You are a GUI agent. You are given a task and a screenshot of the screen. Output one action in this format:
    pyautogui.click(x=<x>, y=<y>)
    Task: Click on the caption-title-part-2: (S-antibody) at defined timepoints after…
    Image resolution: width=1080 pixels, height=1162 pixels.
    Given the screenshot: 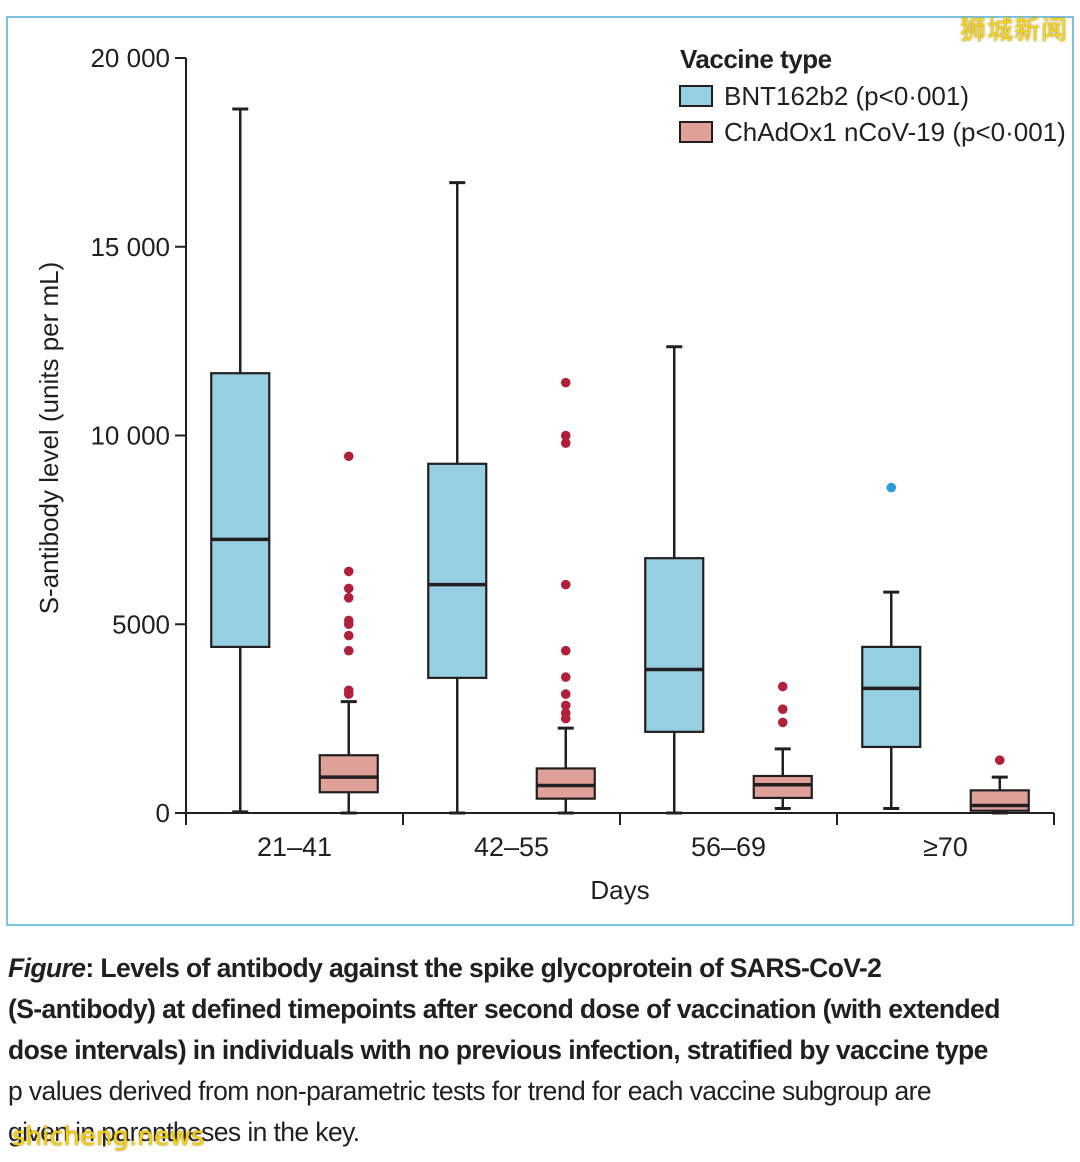 What is the action you would take?
    pyautogui.click(x=504, y=1009)
    